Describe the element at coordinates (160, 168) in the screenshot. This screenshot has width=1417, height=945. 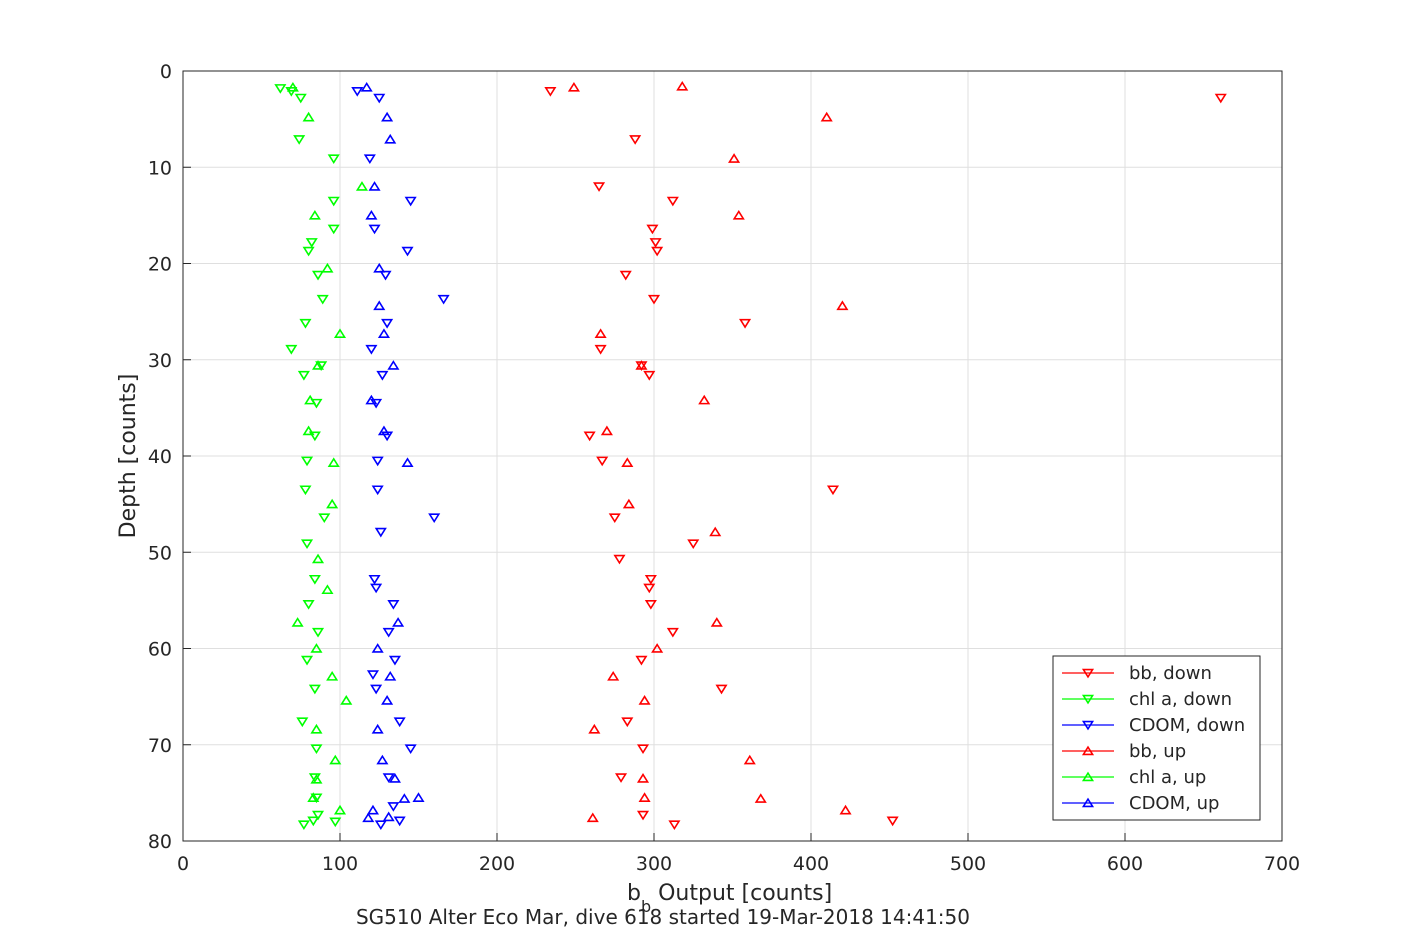
I see `y-tick-label: 10` at that location.